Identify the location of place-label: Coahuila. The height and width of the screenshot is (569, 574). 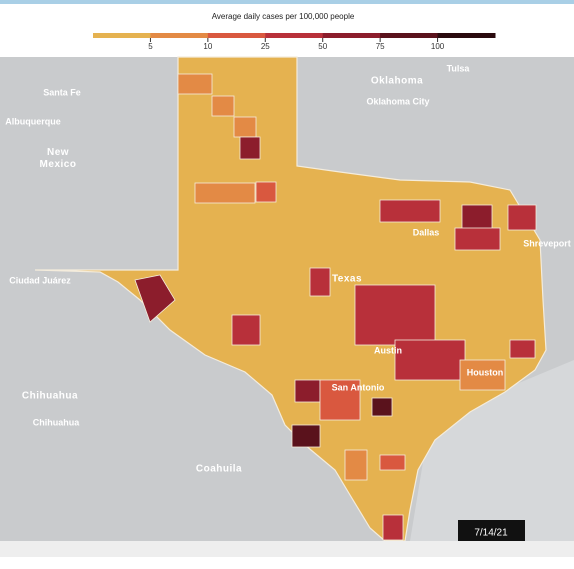
(219, 469).